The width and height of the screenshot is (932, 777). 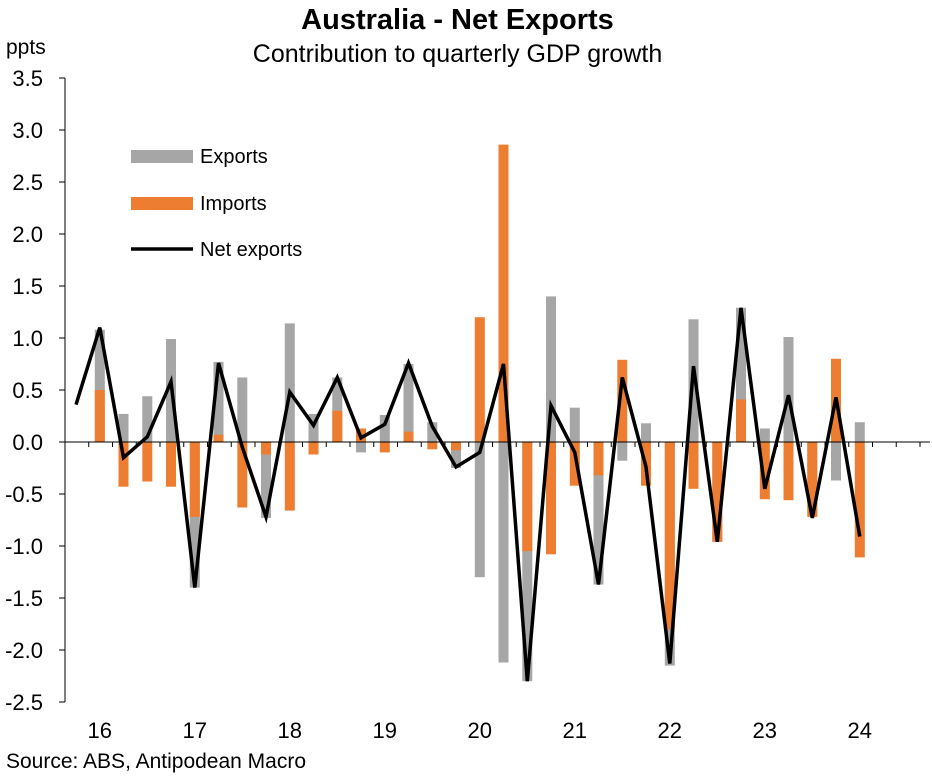 What do you see at coordinates (233, 204) in the screenshot?
I see `legend-label-imports: Imports` at bounding box center [233, 204].